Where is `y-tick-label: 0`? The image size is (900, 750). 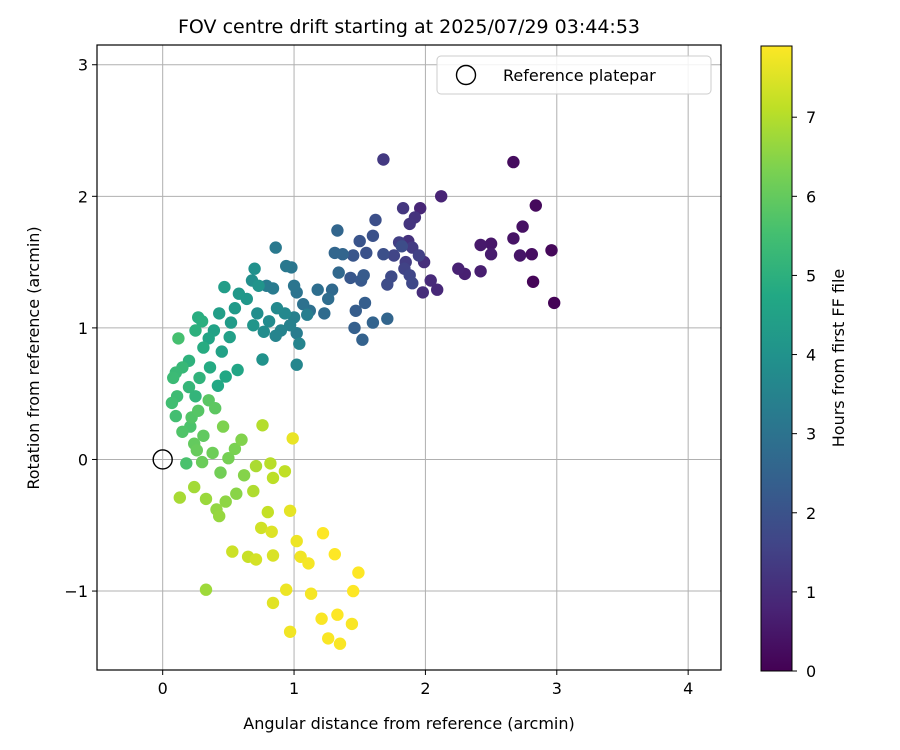
y-tick-label: 0 is located at coordinates (83, 459).